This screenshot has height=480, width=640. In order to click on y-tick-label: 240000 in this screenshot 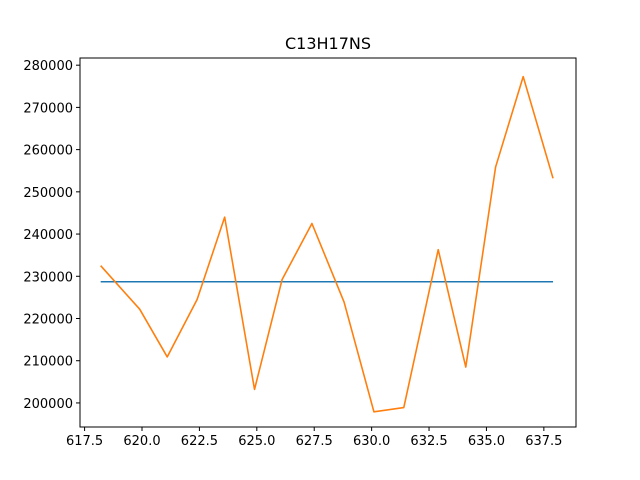, I will do `click(48, 235)`.